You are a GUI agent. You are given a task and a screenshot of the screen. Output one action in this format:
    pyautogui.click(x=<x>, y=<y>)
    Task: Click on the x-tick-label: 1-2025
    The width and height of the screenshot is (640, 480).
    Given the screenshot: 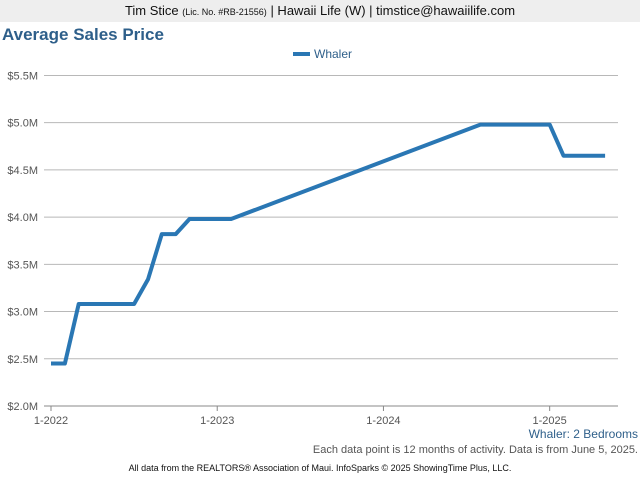 What is the action you would take?
    pyautogui.click(x=550, y=421)
    